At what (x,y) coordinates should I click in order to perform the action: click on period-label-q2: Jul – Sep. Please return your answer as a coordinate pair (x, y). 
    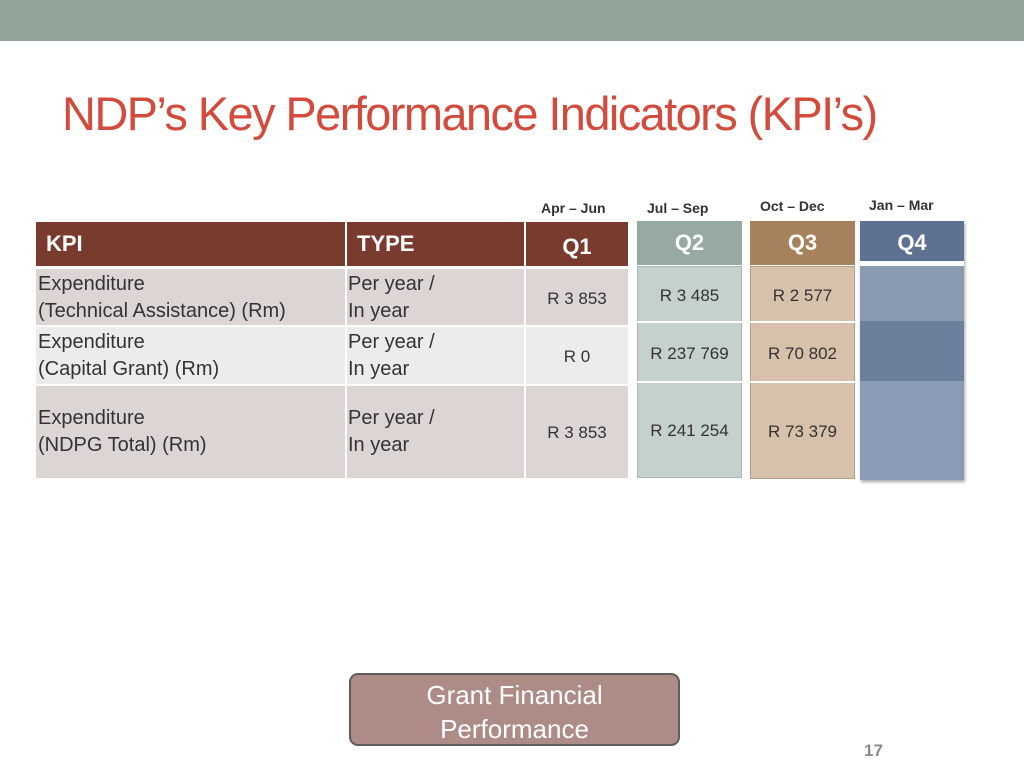
    Looking at the image, I should click on (678, 208).